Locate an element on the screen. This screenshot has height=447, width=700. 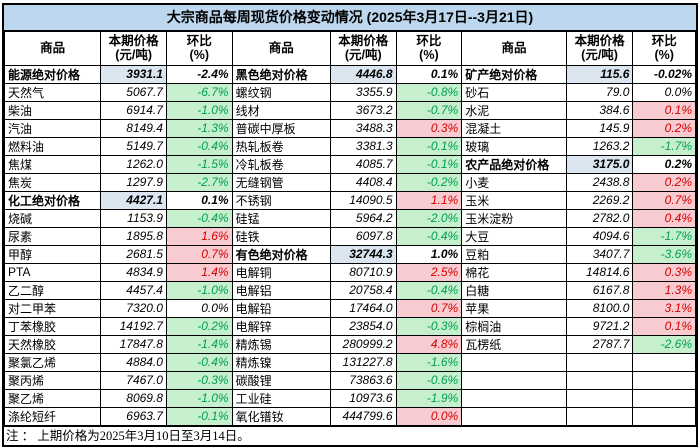
change-percent-cell: -0.02% is located at coordinates (664, 74).